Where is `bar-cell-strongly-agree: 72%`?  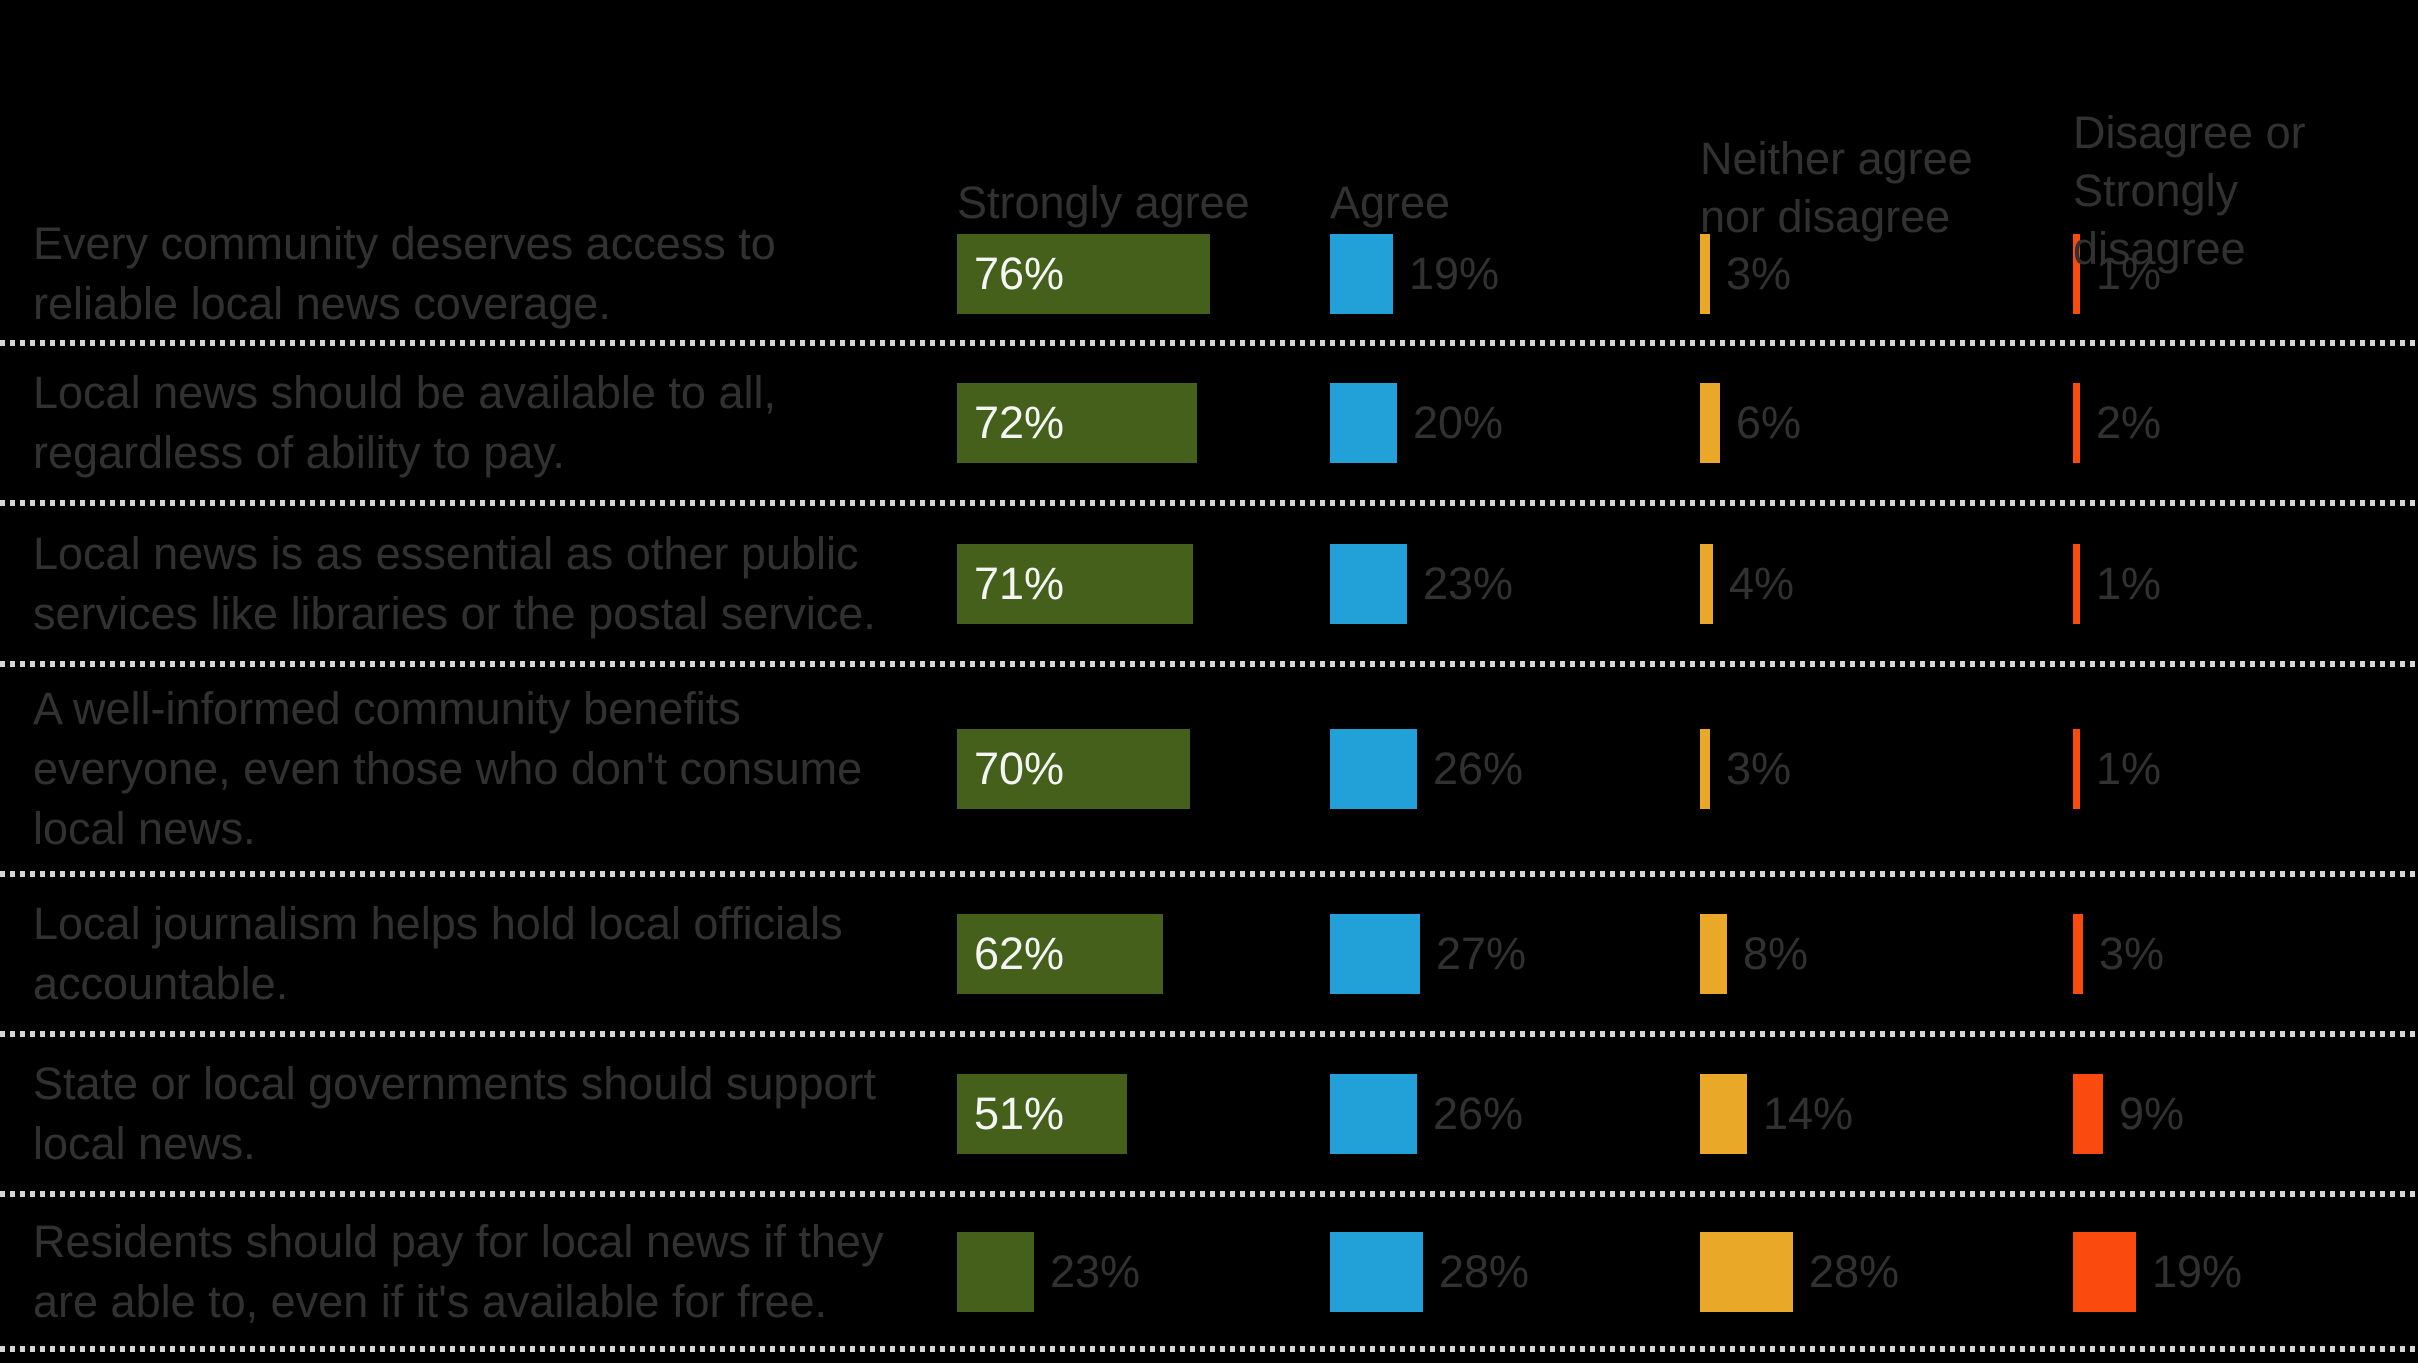
bar-cell-strongly-agree: 72% is located at coordinates (1143, 423).